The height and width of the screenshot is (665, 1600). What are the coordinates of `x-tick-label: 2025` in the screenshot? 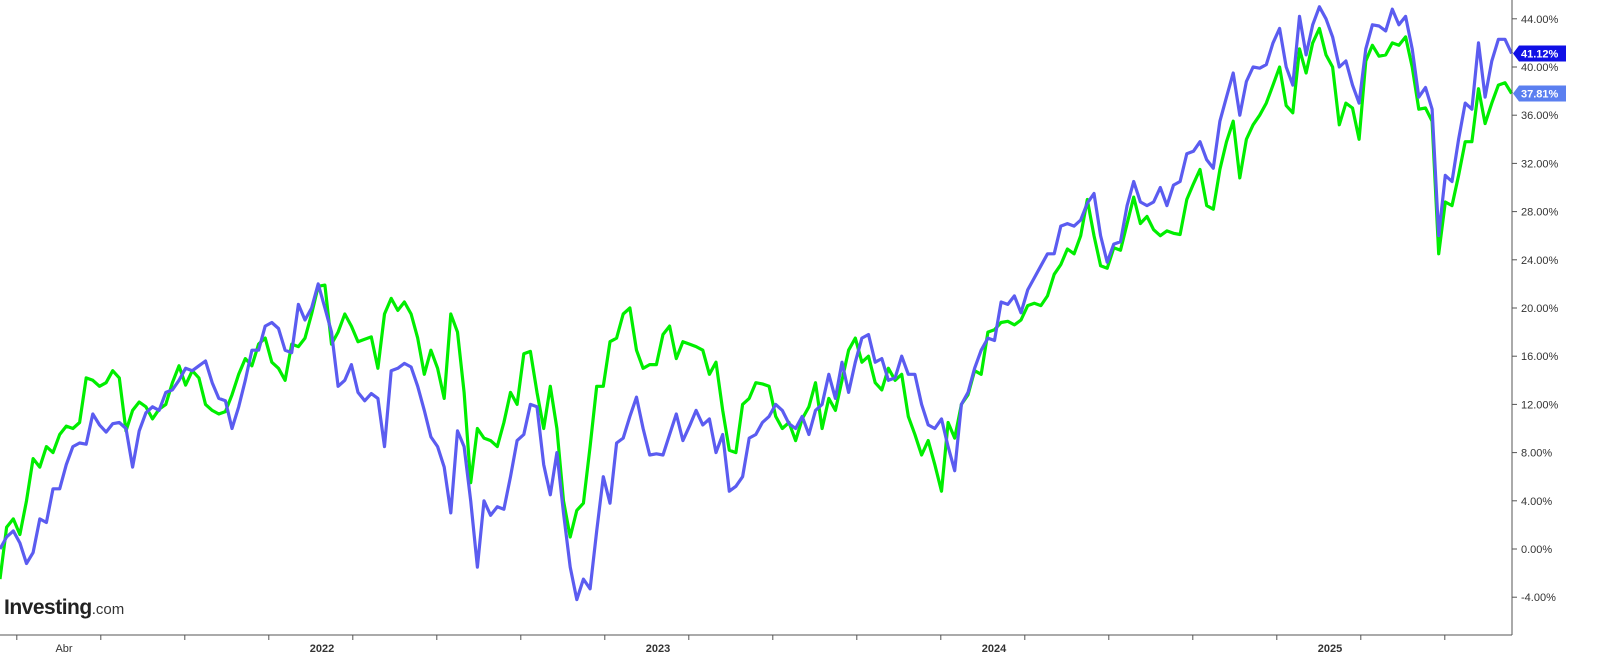 It's located at (1330, 649).